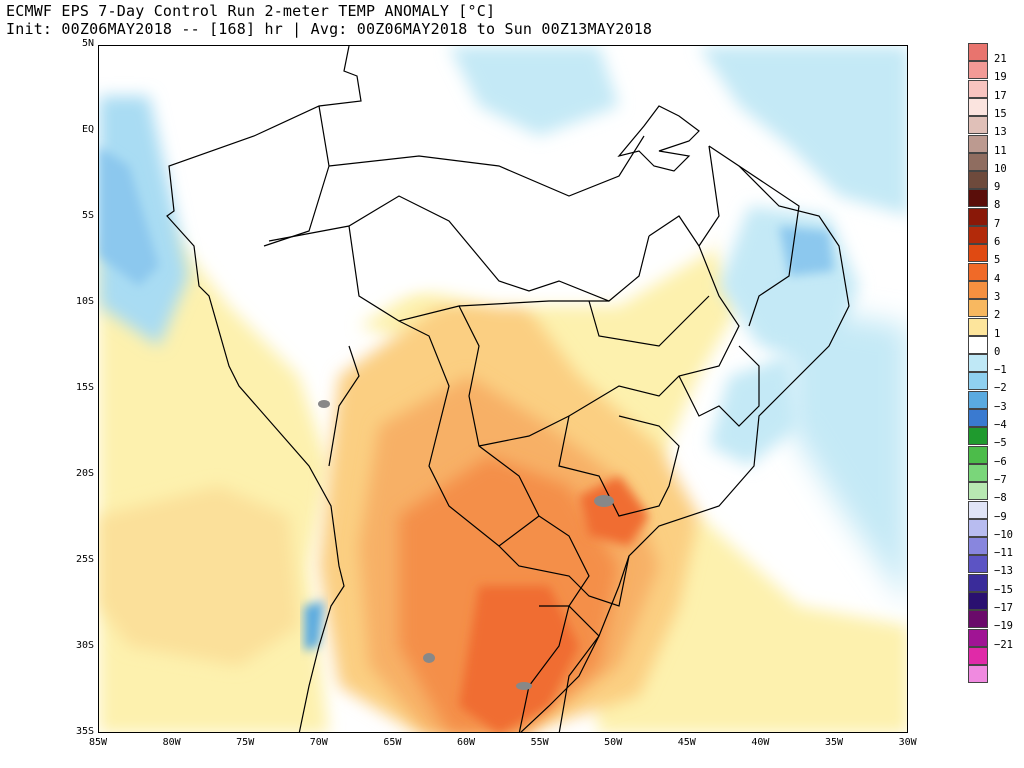  I want to click on lakes, so click(466, 545).